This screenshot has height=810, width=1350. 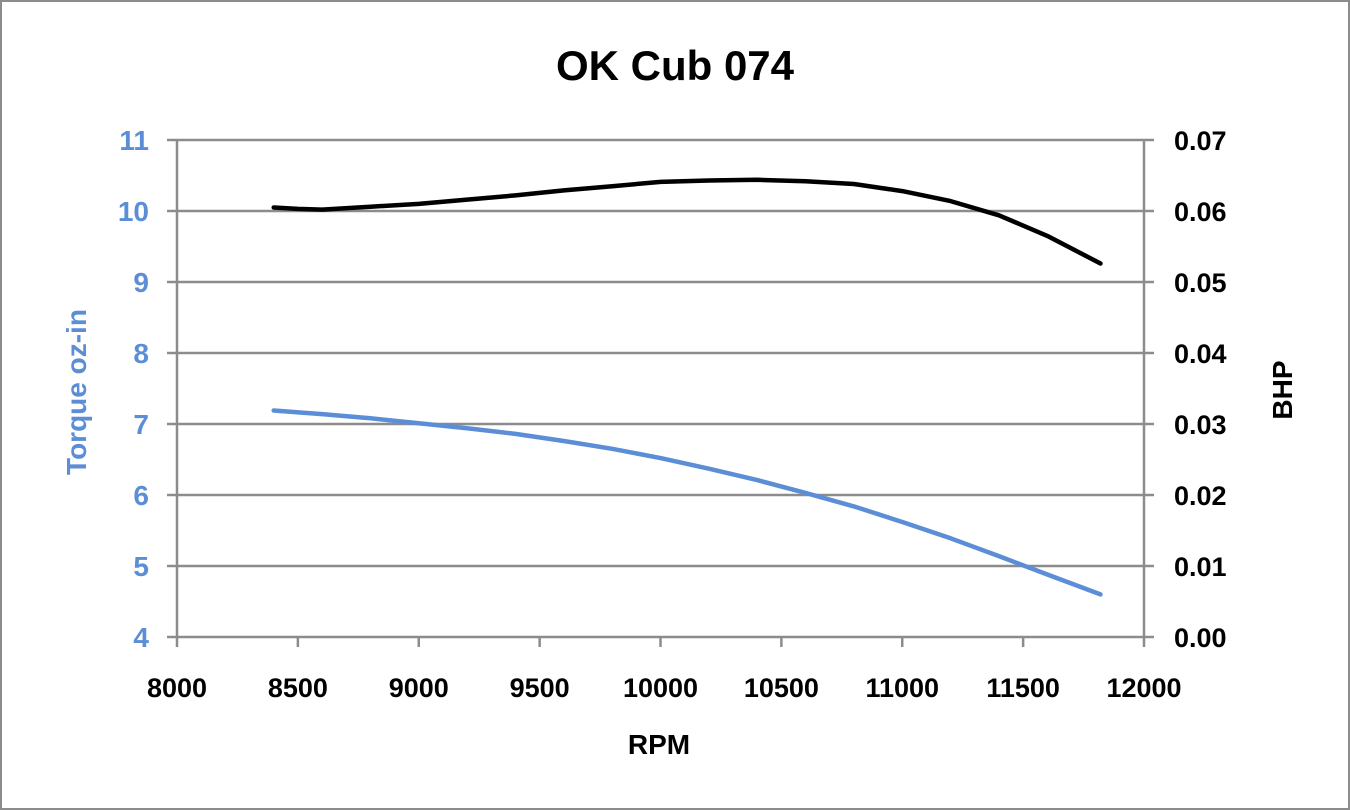 What do you see at coordinates (540, 688) in the screenshot?
I see `x-tick-label: 9500` at bounding box center [540, 688].